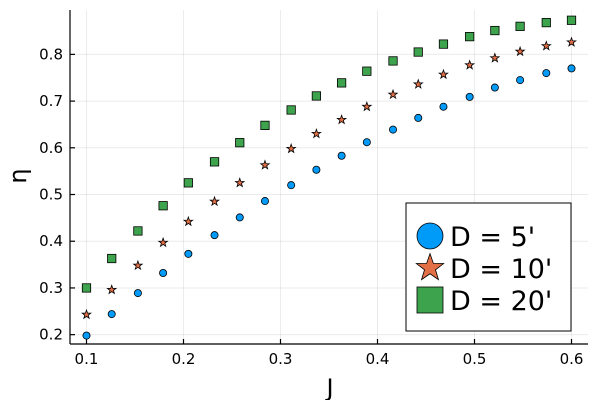  I want to click on y-tick-labels: 0.2 0.3 0.4 0.5 0.6 0.7 0.8, so click(51, 194).